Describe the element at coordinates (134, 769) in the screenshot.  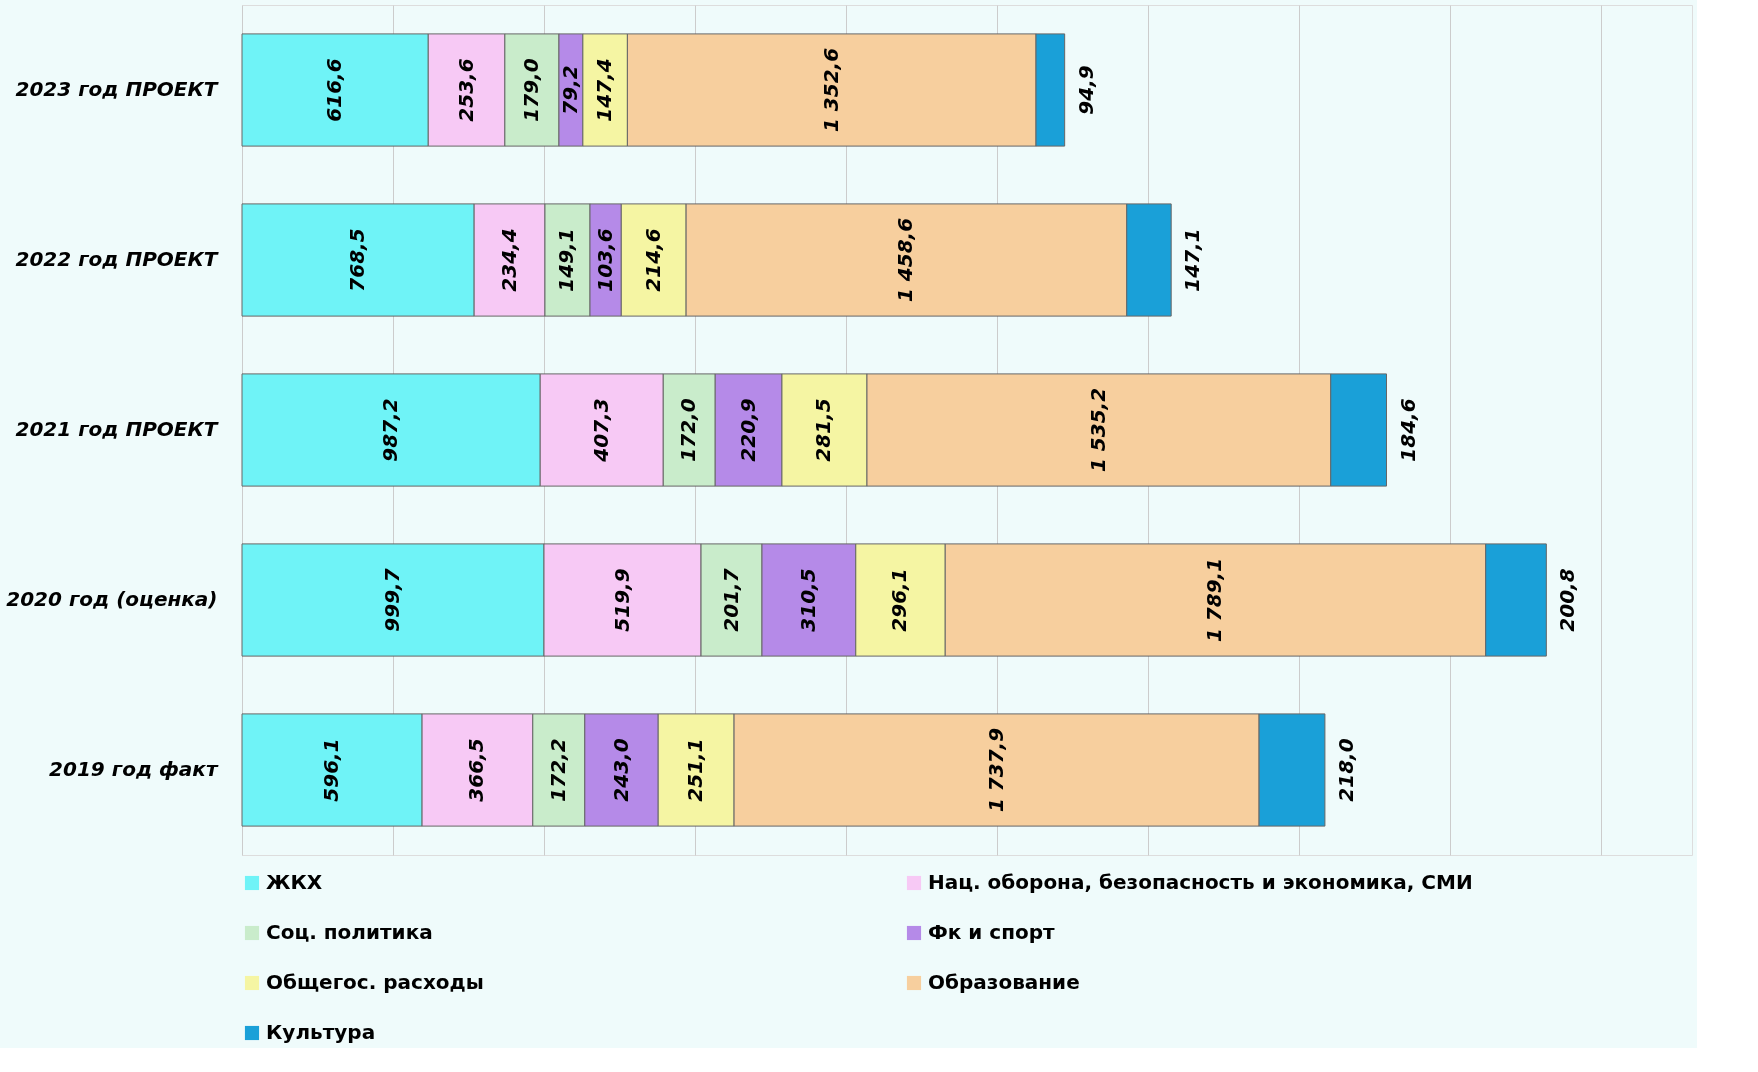
I see `y-tick-label: 2019 год факт` at that location.